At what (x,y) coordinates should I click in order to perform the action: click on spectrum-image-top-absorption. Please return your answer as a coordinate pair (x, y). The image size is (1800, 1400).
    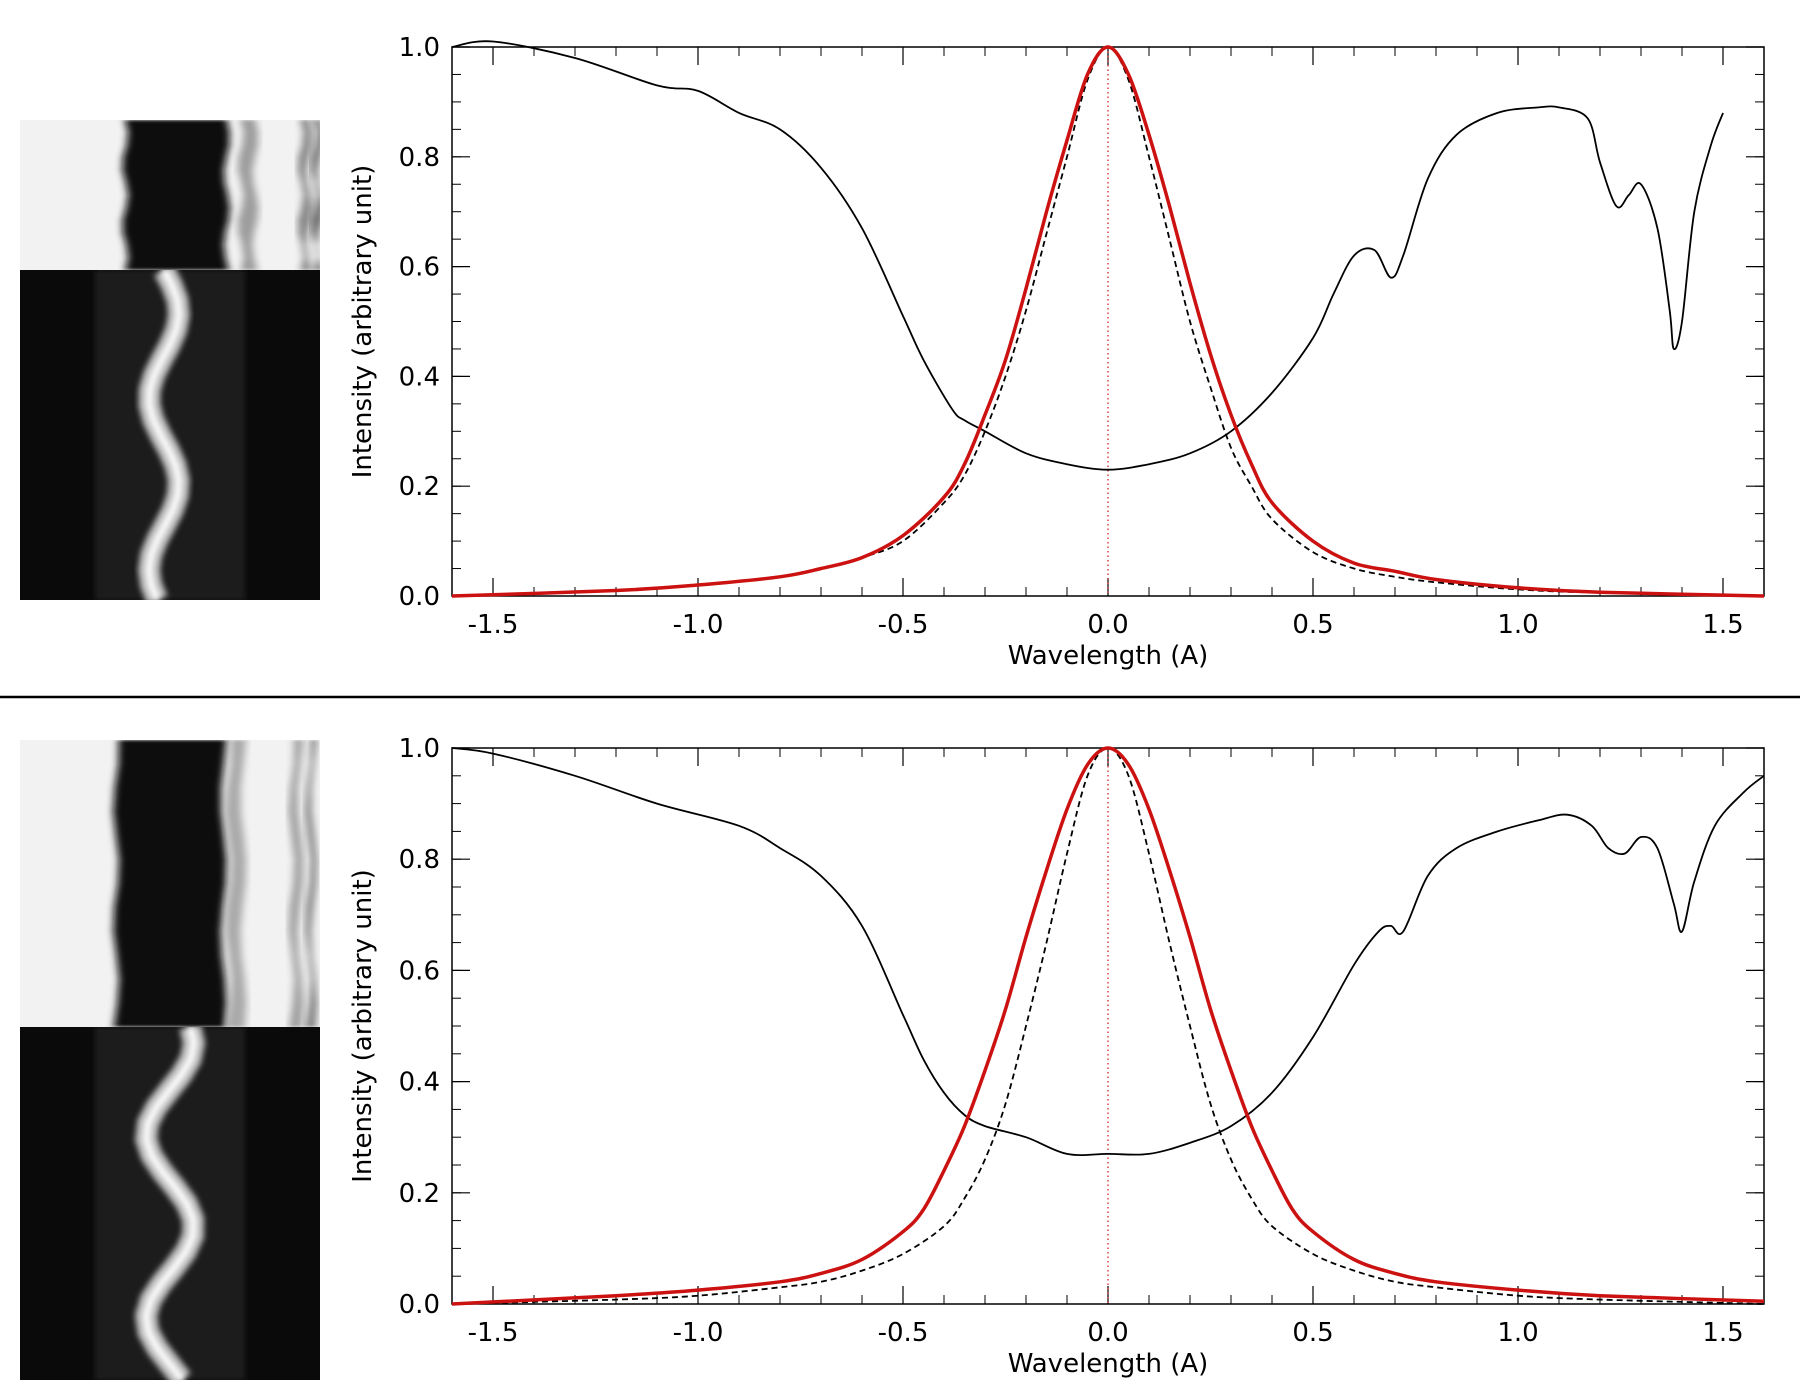
    Looking at the image, I should click on (170, 195).